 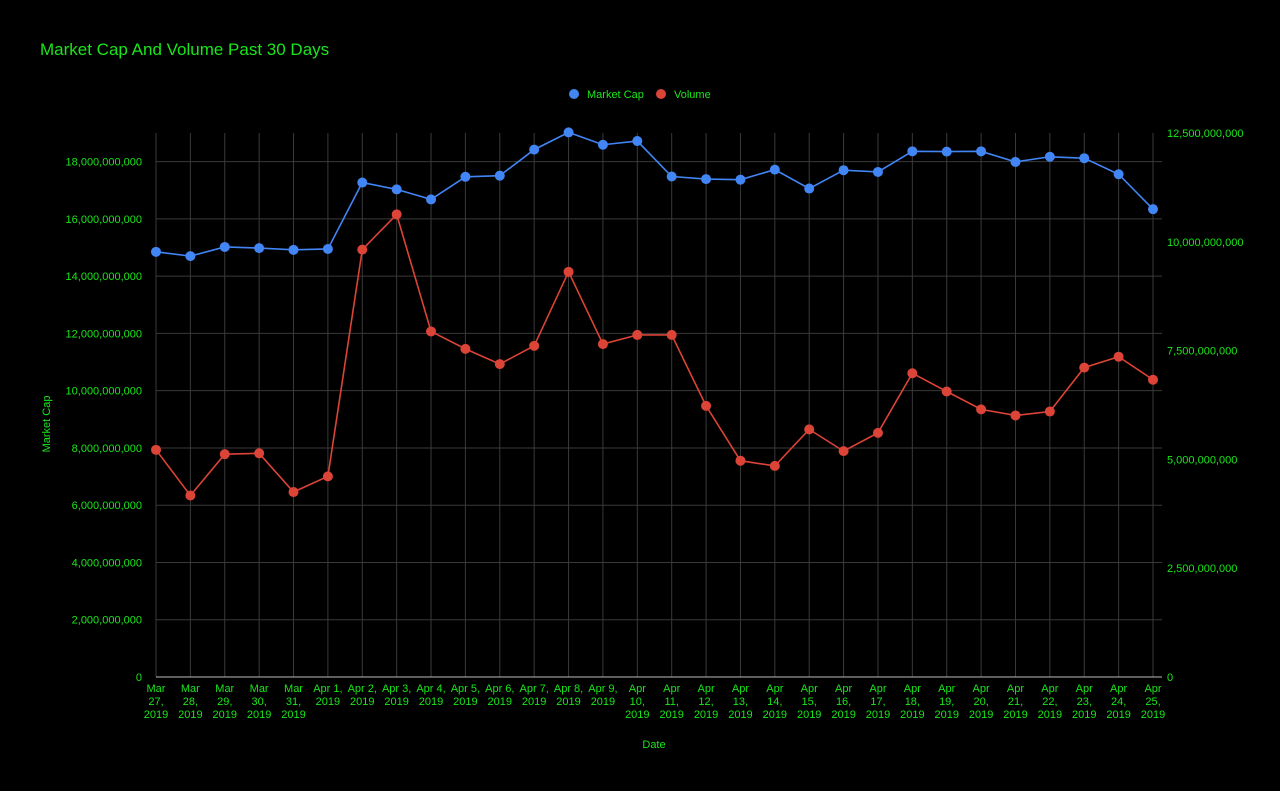 I want to click on y-tick-label-right: 5,000,000,000, so click(x=1202, y=460).